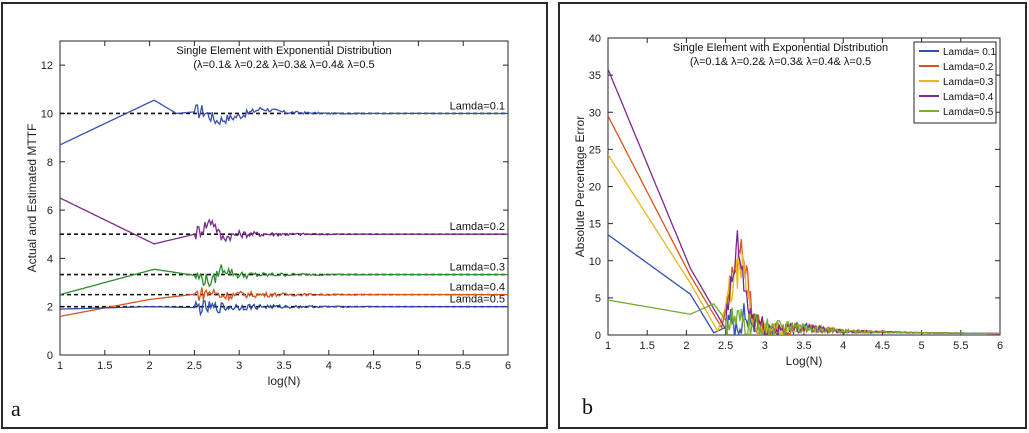  I want to click on chart-b-y-tick-label: 35, so click(595, 76).